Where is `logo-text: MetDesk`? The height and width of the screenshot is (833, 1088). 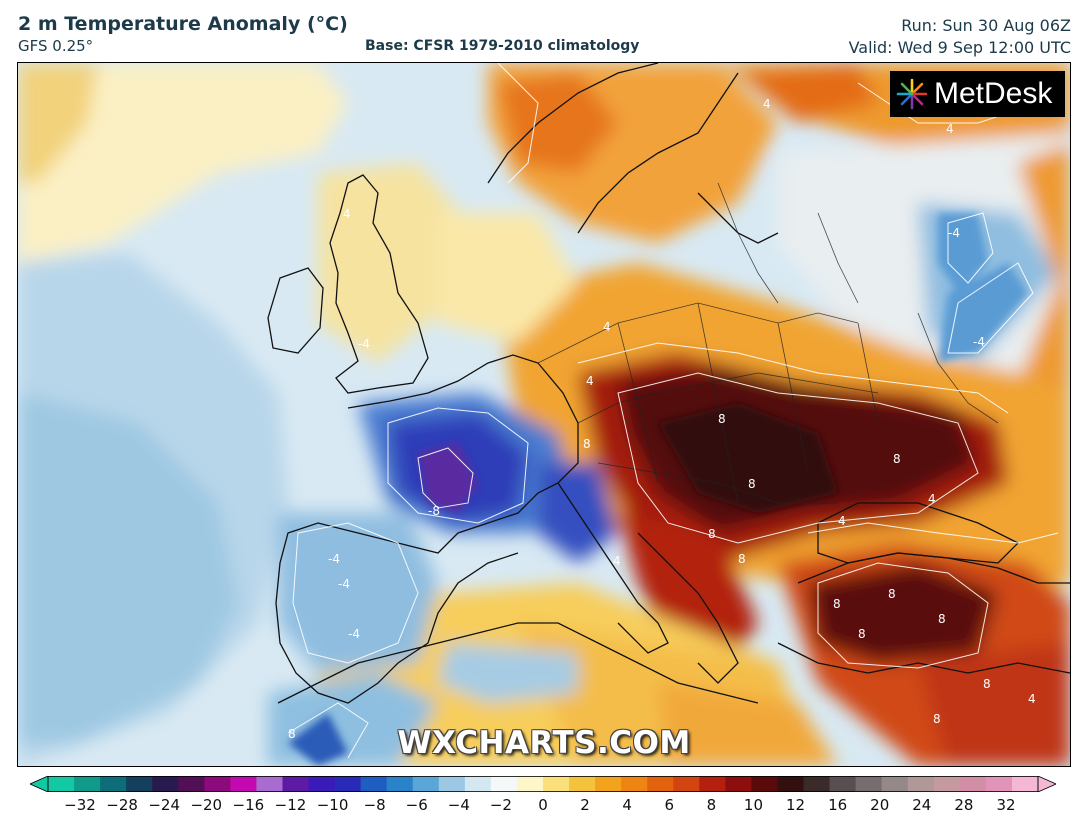 logo-text: MetDesk is located at coordinates (993, 93).